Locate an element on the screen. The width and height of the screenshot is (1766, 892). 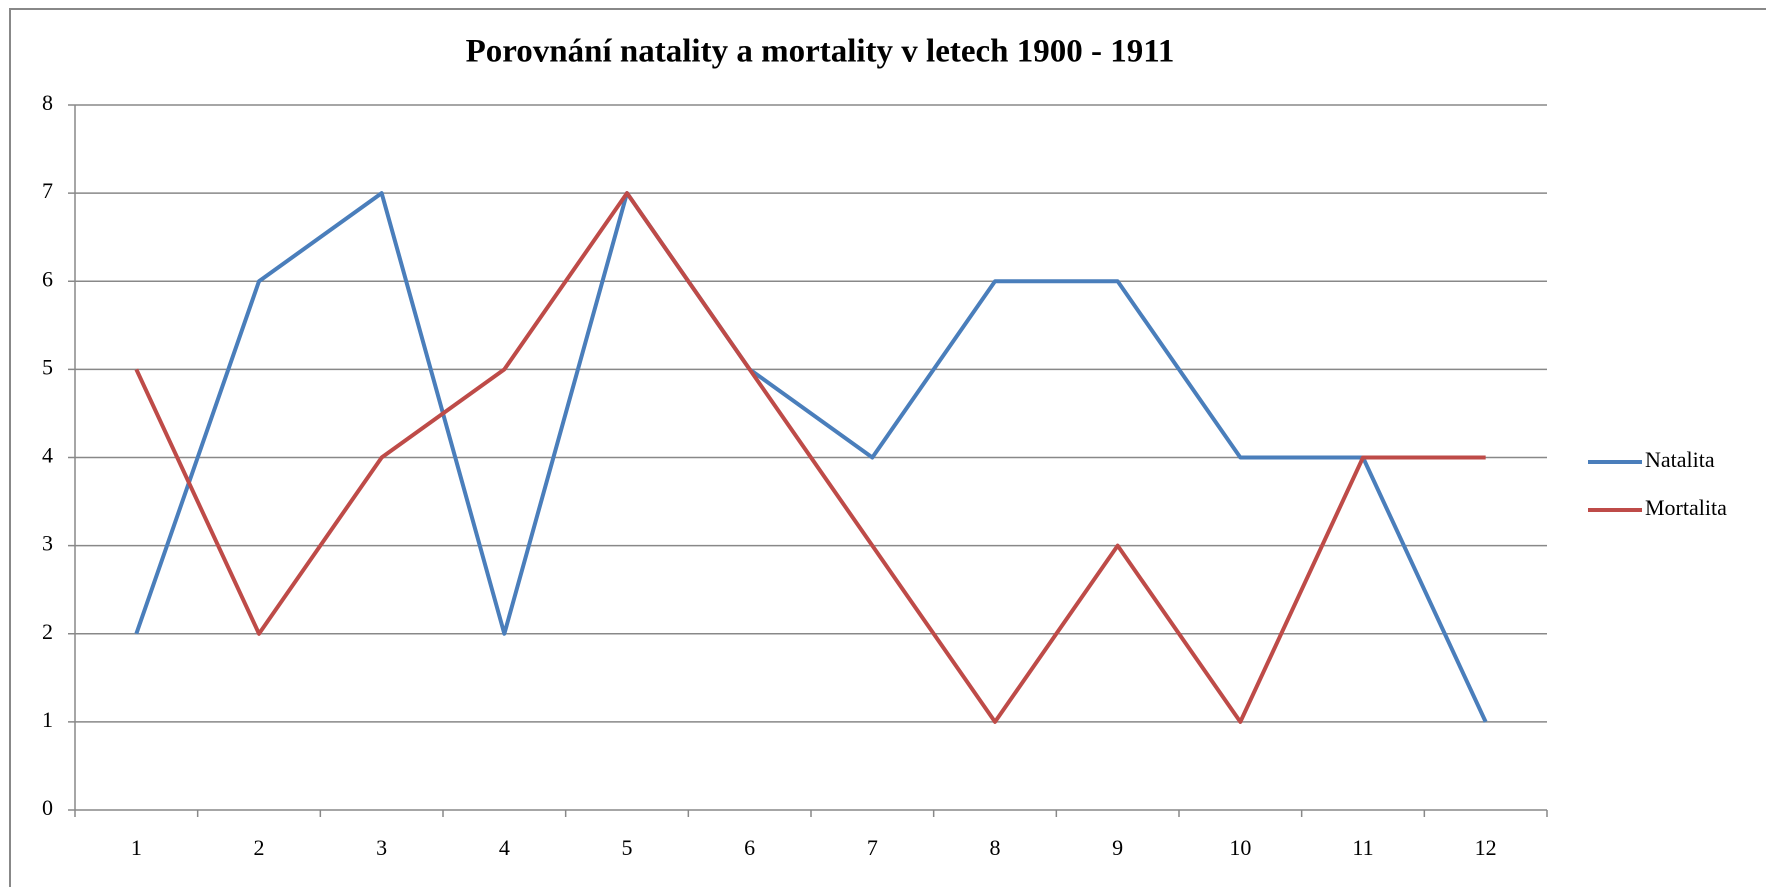
x-tick-label: 11 is located at coordinates (1362, 847).